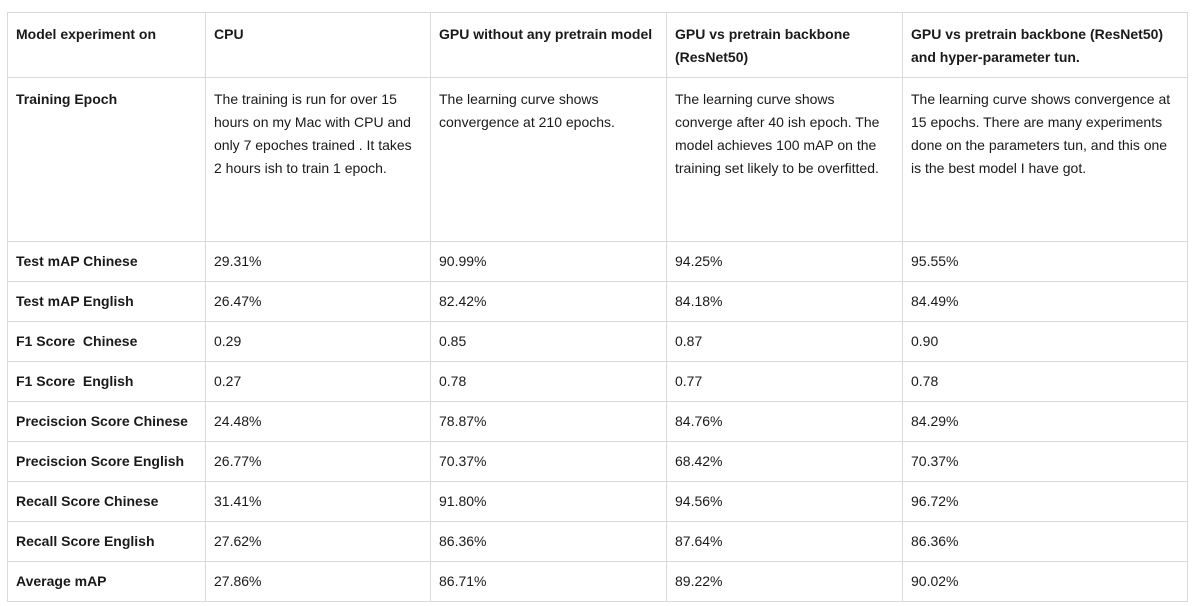 The image size is (1197, 606). What do you see at coordinates (548, 45) in the screenshot?
I see `header-cell-gpu-no-pretrain: GPU without any pretrain model` at bounding box center [548, 45].